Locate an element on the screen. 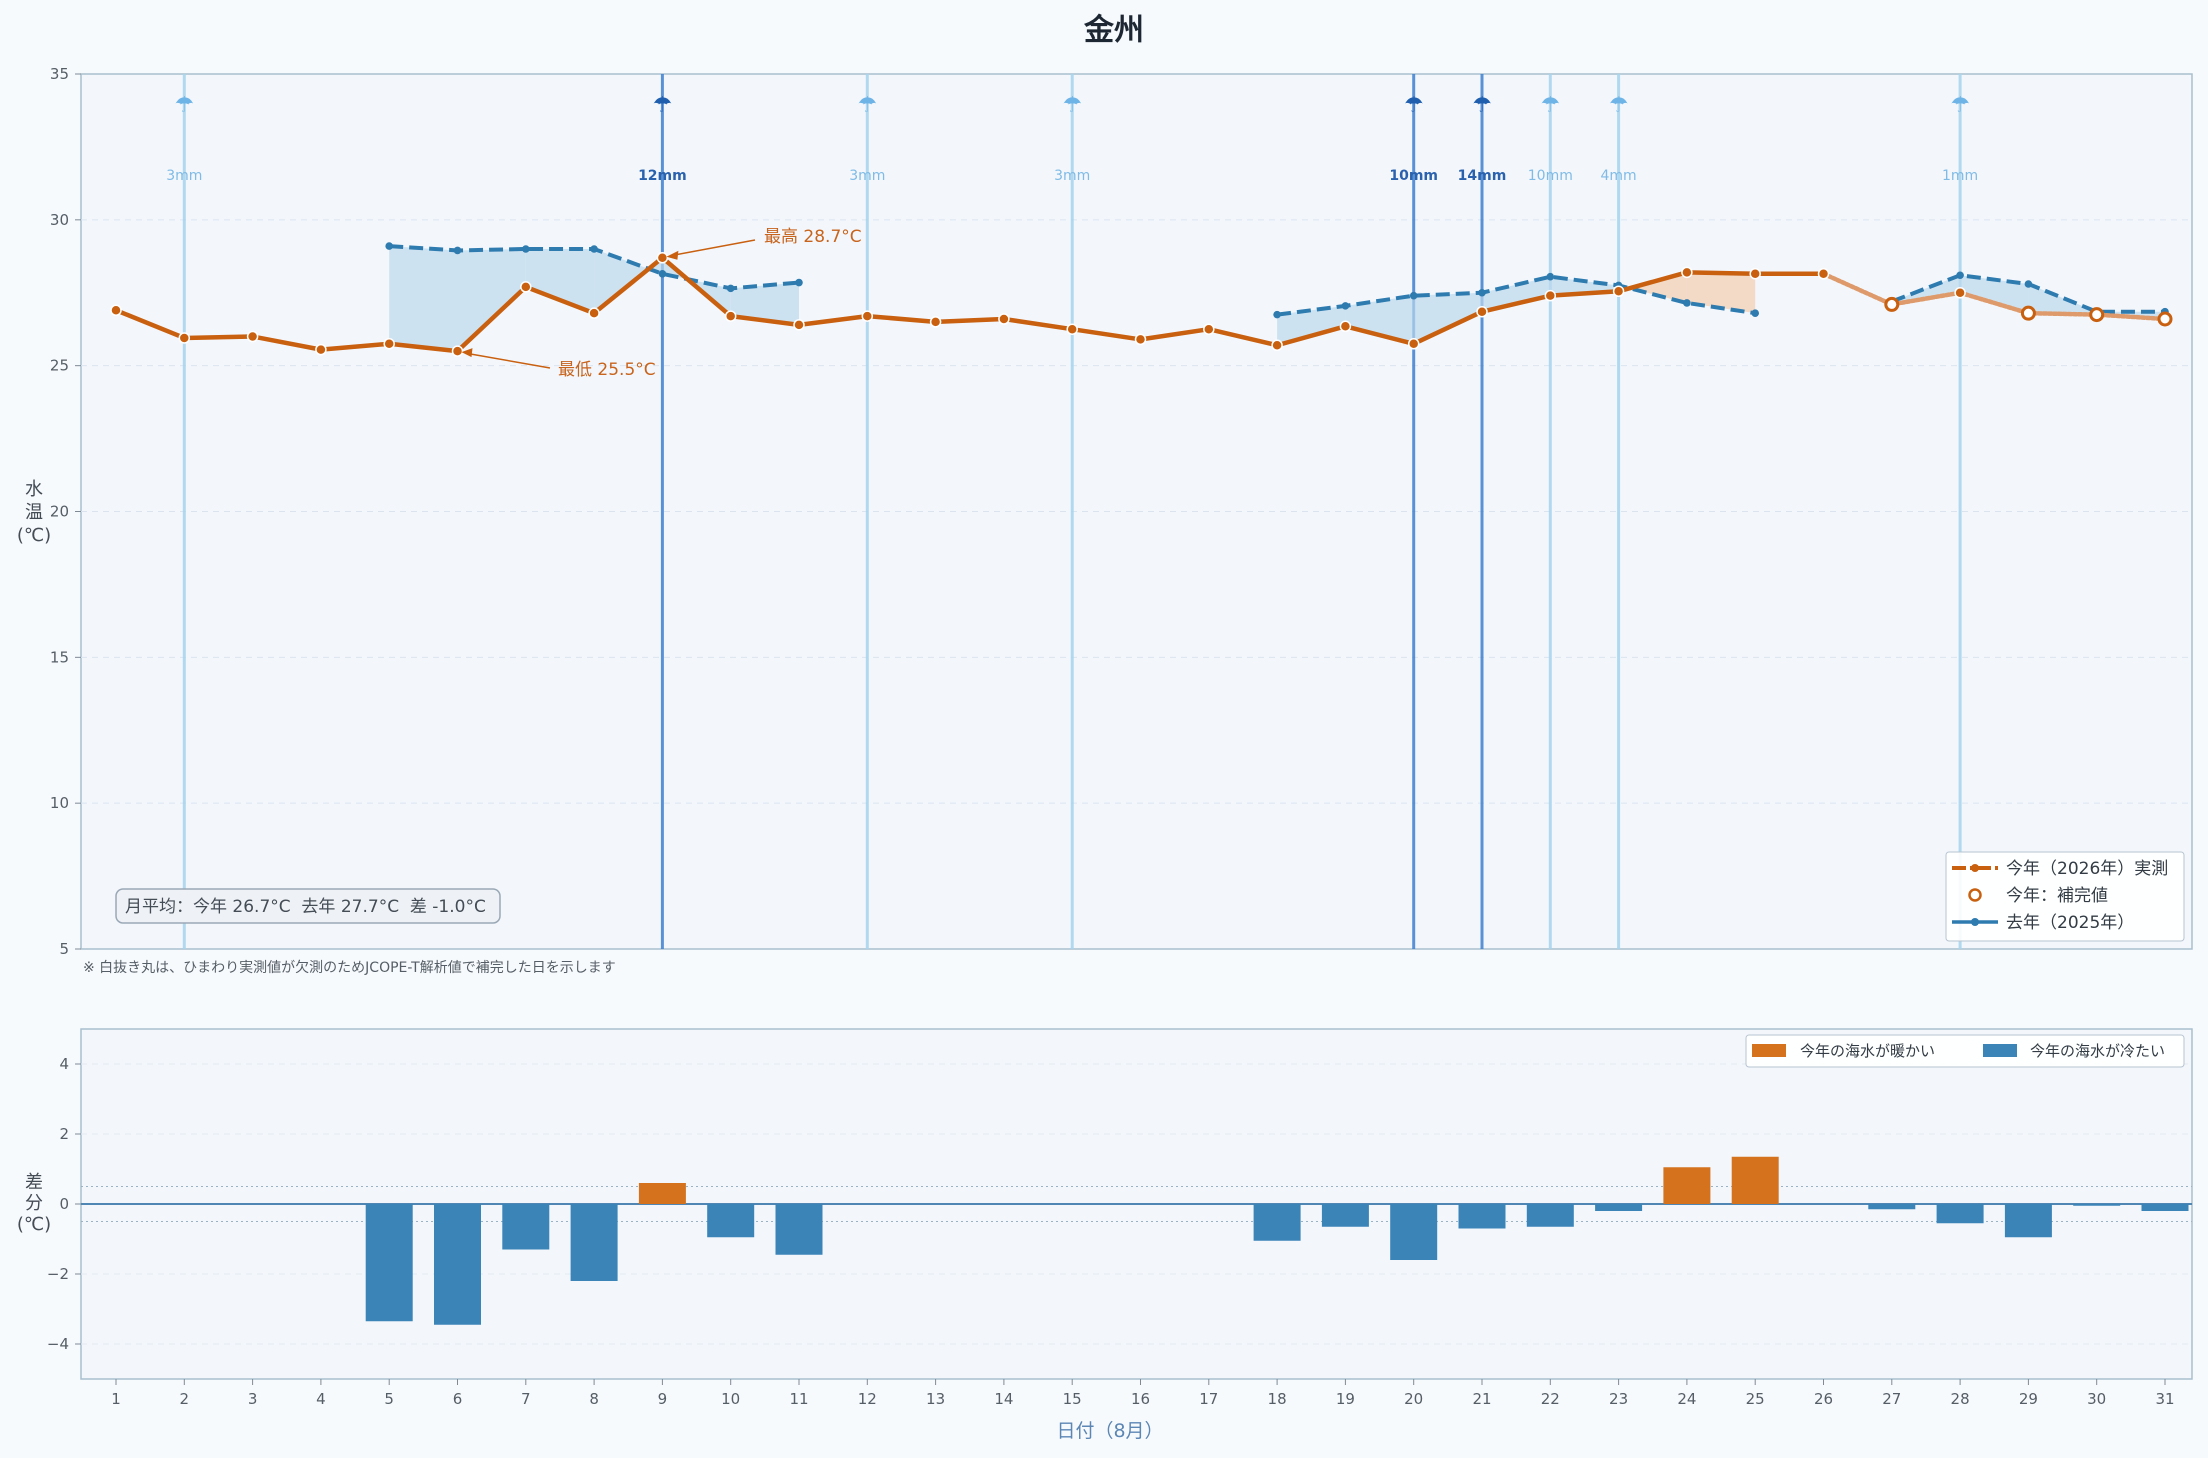 This screenshot has width=2208, height=1458. legend-warm-label: 今年の海水が暖かい is located at coordinates (1867, 1051).